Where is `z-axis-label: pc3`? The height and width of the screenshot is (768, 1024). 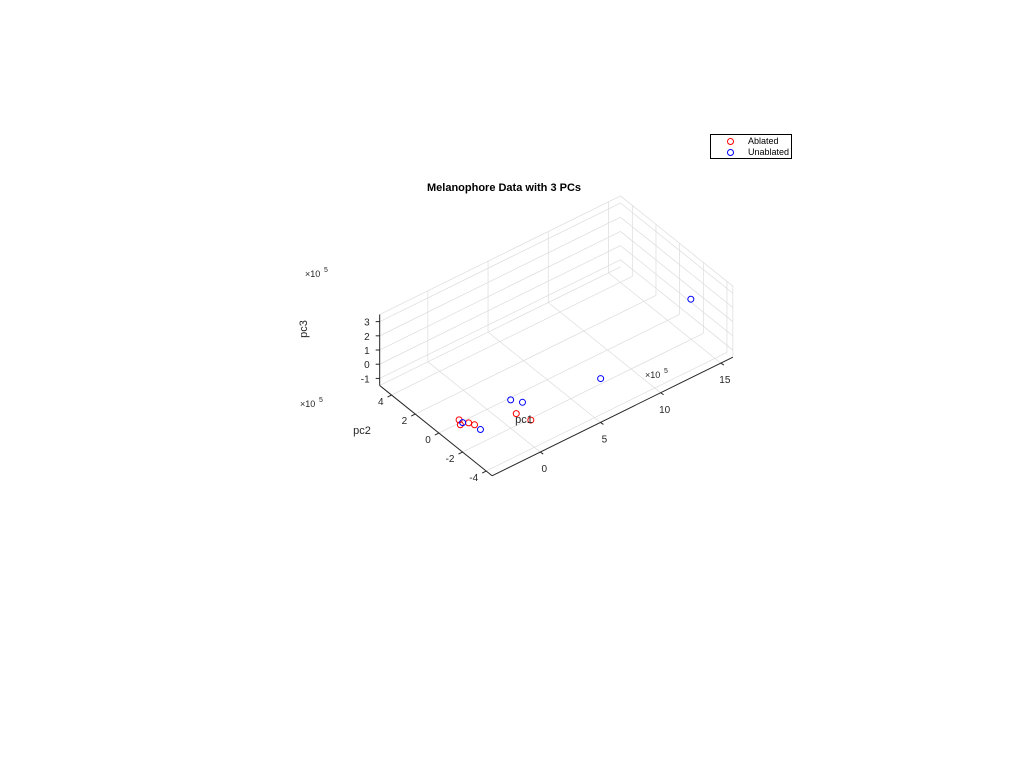 z-axis-label: pc3 is located at coordinates (304, 329).